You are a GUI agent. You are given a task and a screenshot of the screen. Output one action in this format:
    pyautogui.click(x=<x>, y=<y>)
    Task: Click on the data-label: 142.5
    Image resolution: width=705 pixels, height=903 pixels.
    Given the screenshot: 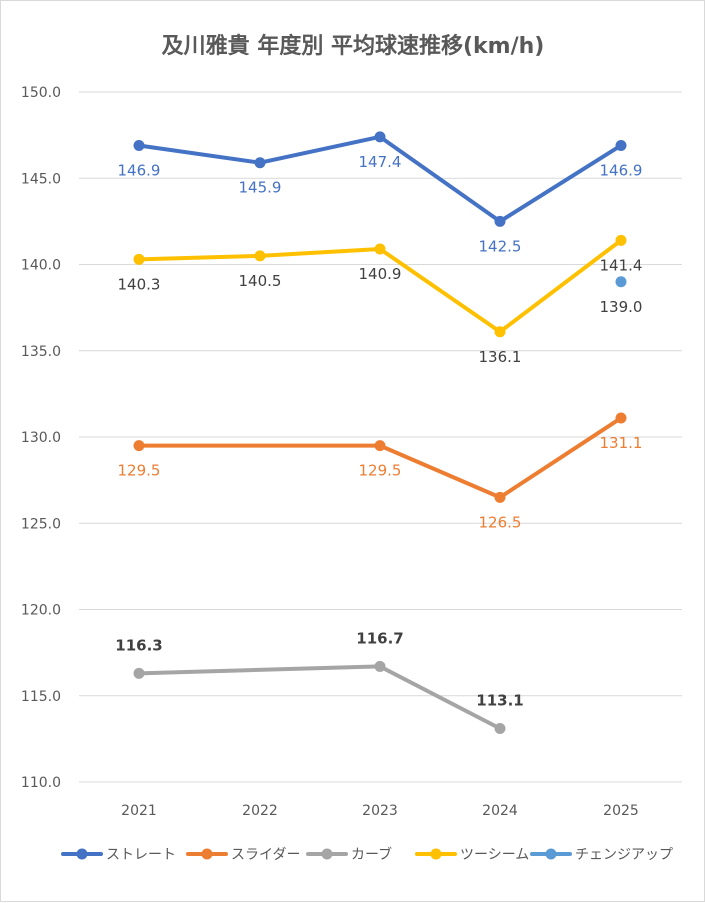 What is the action you would take?
    pyautogui.click(x=500, y=246)
    